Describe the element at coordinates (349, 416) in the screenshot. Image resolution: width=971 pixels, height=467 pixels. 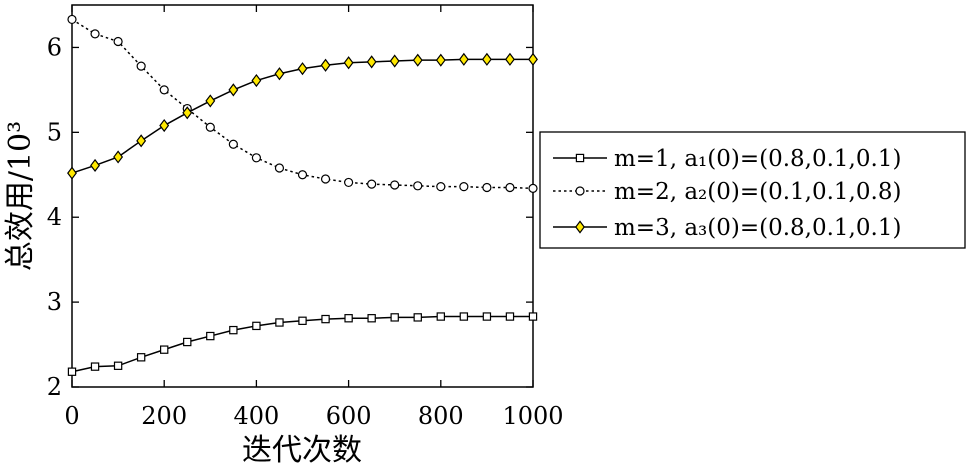
I see `x-tick-label: 600` at that location.